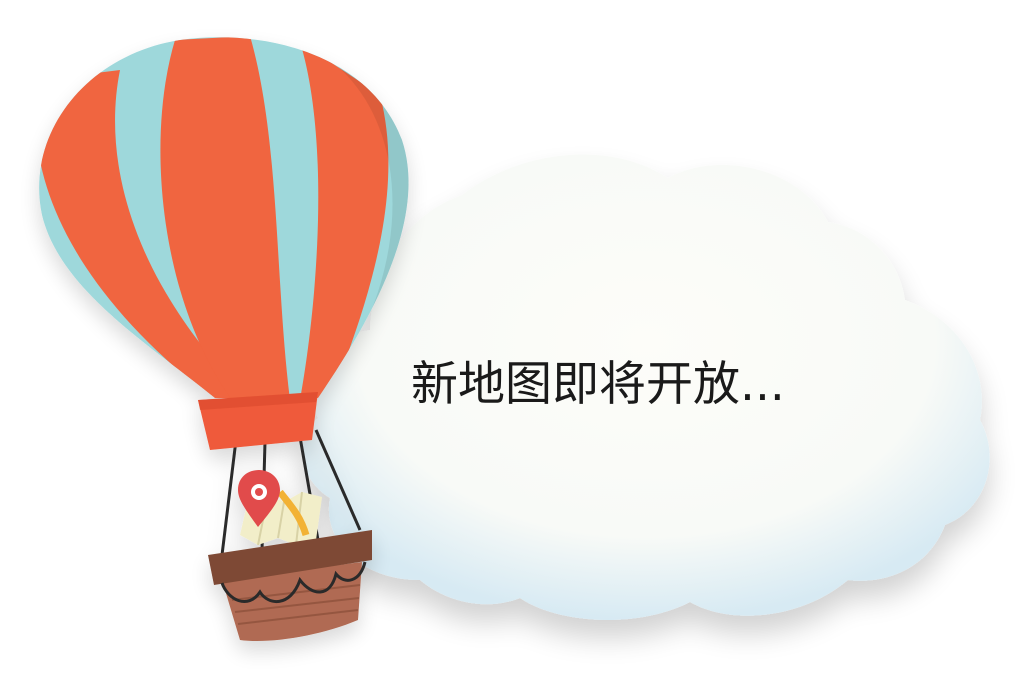  I want to click on map-pin-icon, so click(259, 498).